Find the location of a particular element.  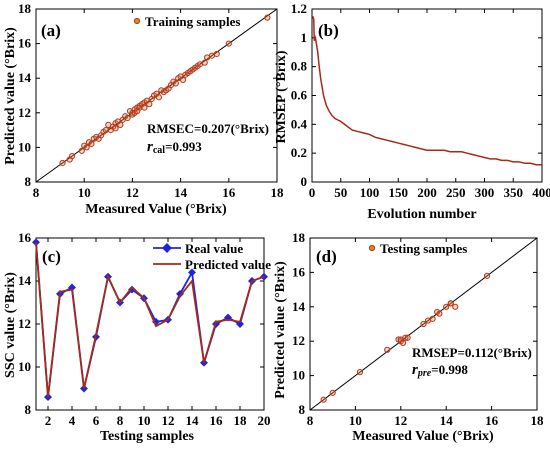

x-tick-label: 0 is located at coordinates (312, 192).